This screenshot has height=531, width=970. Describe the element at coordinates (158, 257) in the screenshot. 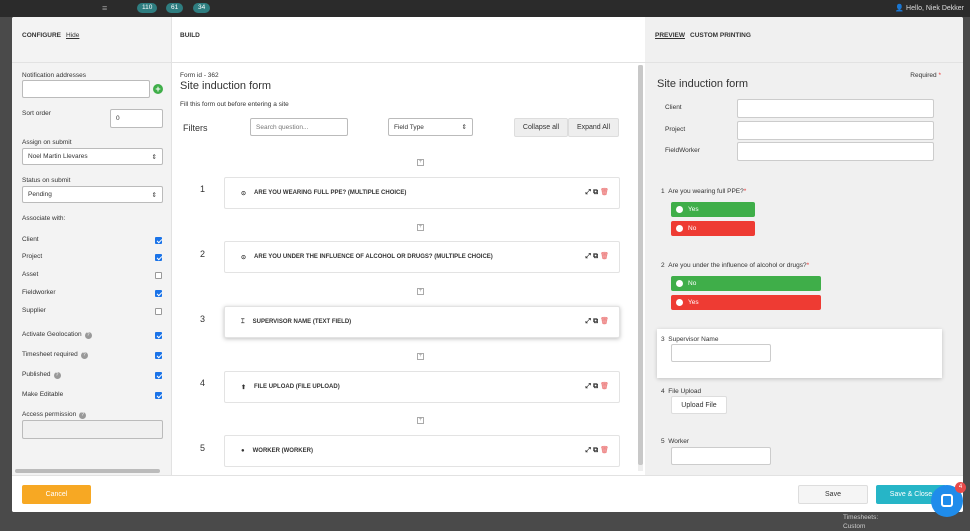

I see `checkbox-project` at that location.